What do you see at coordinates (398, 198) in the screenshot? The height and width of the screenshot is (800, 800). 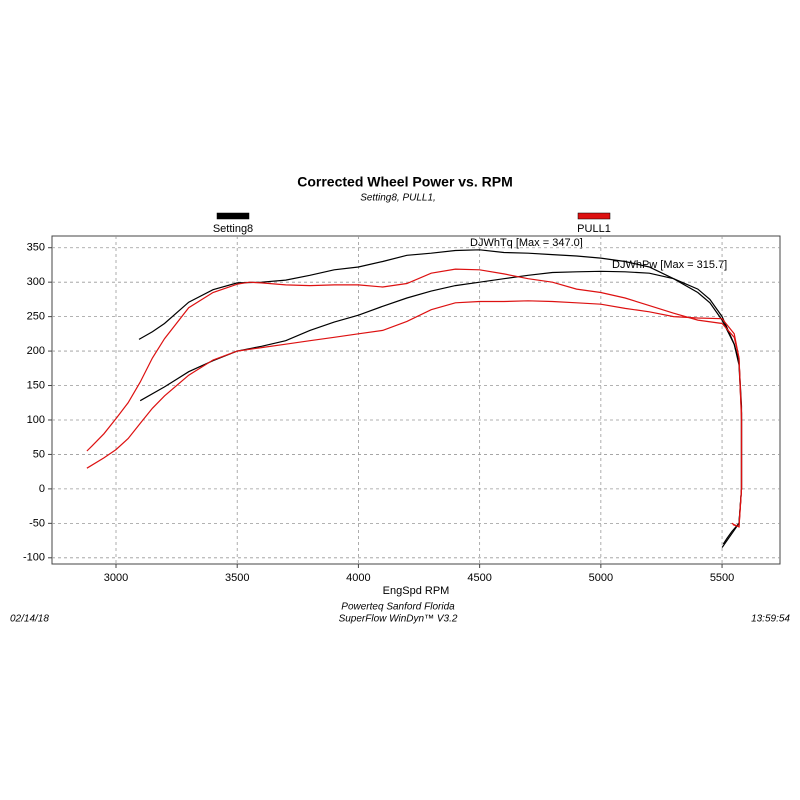 I see `chart-subtitle: Setting8, PULL1,` at bounding box center [398, 198].